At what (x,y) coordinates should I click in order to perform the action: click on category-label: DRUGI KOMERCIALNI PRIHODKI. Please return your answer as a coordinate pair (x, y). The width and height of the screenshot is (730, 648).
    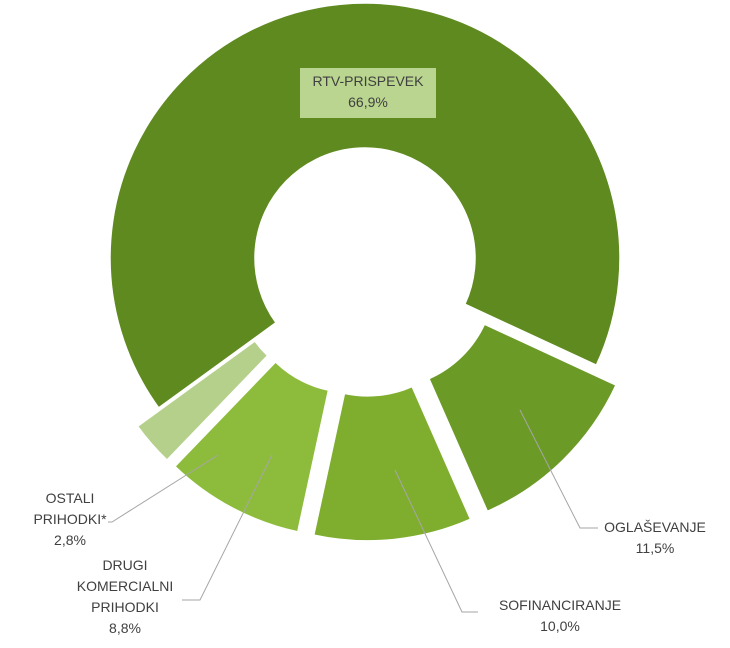
    Looking at the image, I should click on (125, 586).